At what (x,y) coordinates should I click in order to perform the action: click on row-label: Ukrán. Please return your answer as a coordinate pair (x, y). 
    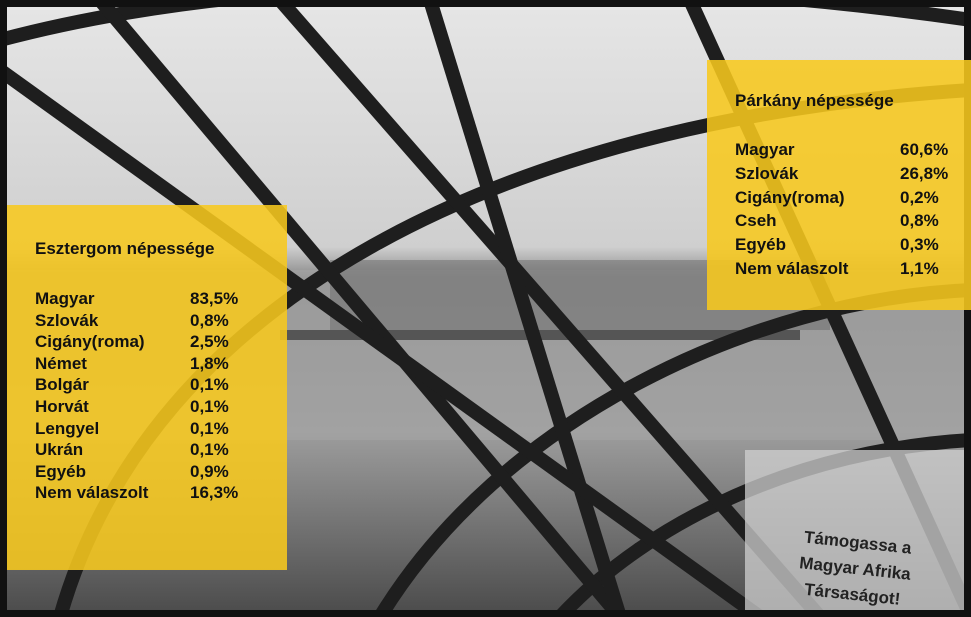
    Looking at the image, I should click on (59, 450).